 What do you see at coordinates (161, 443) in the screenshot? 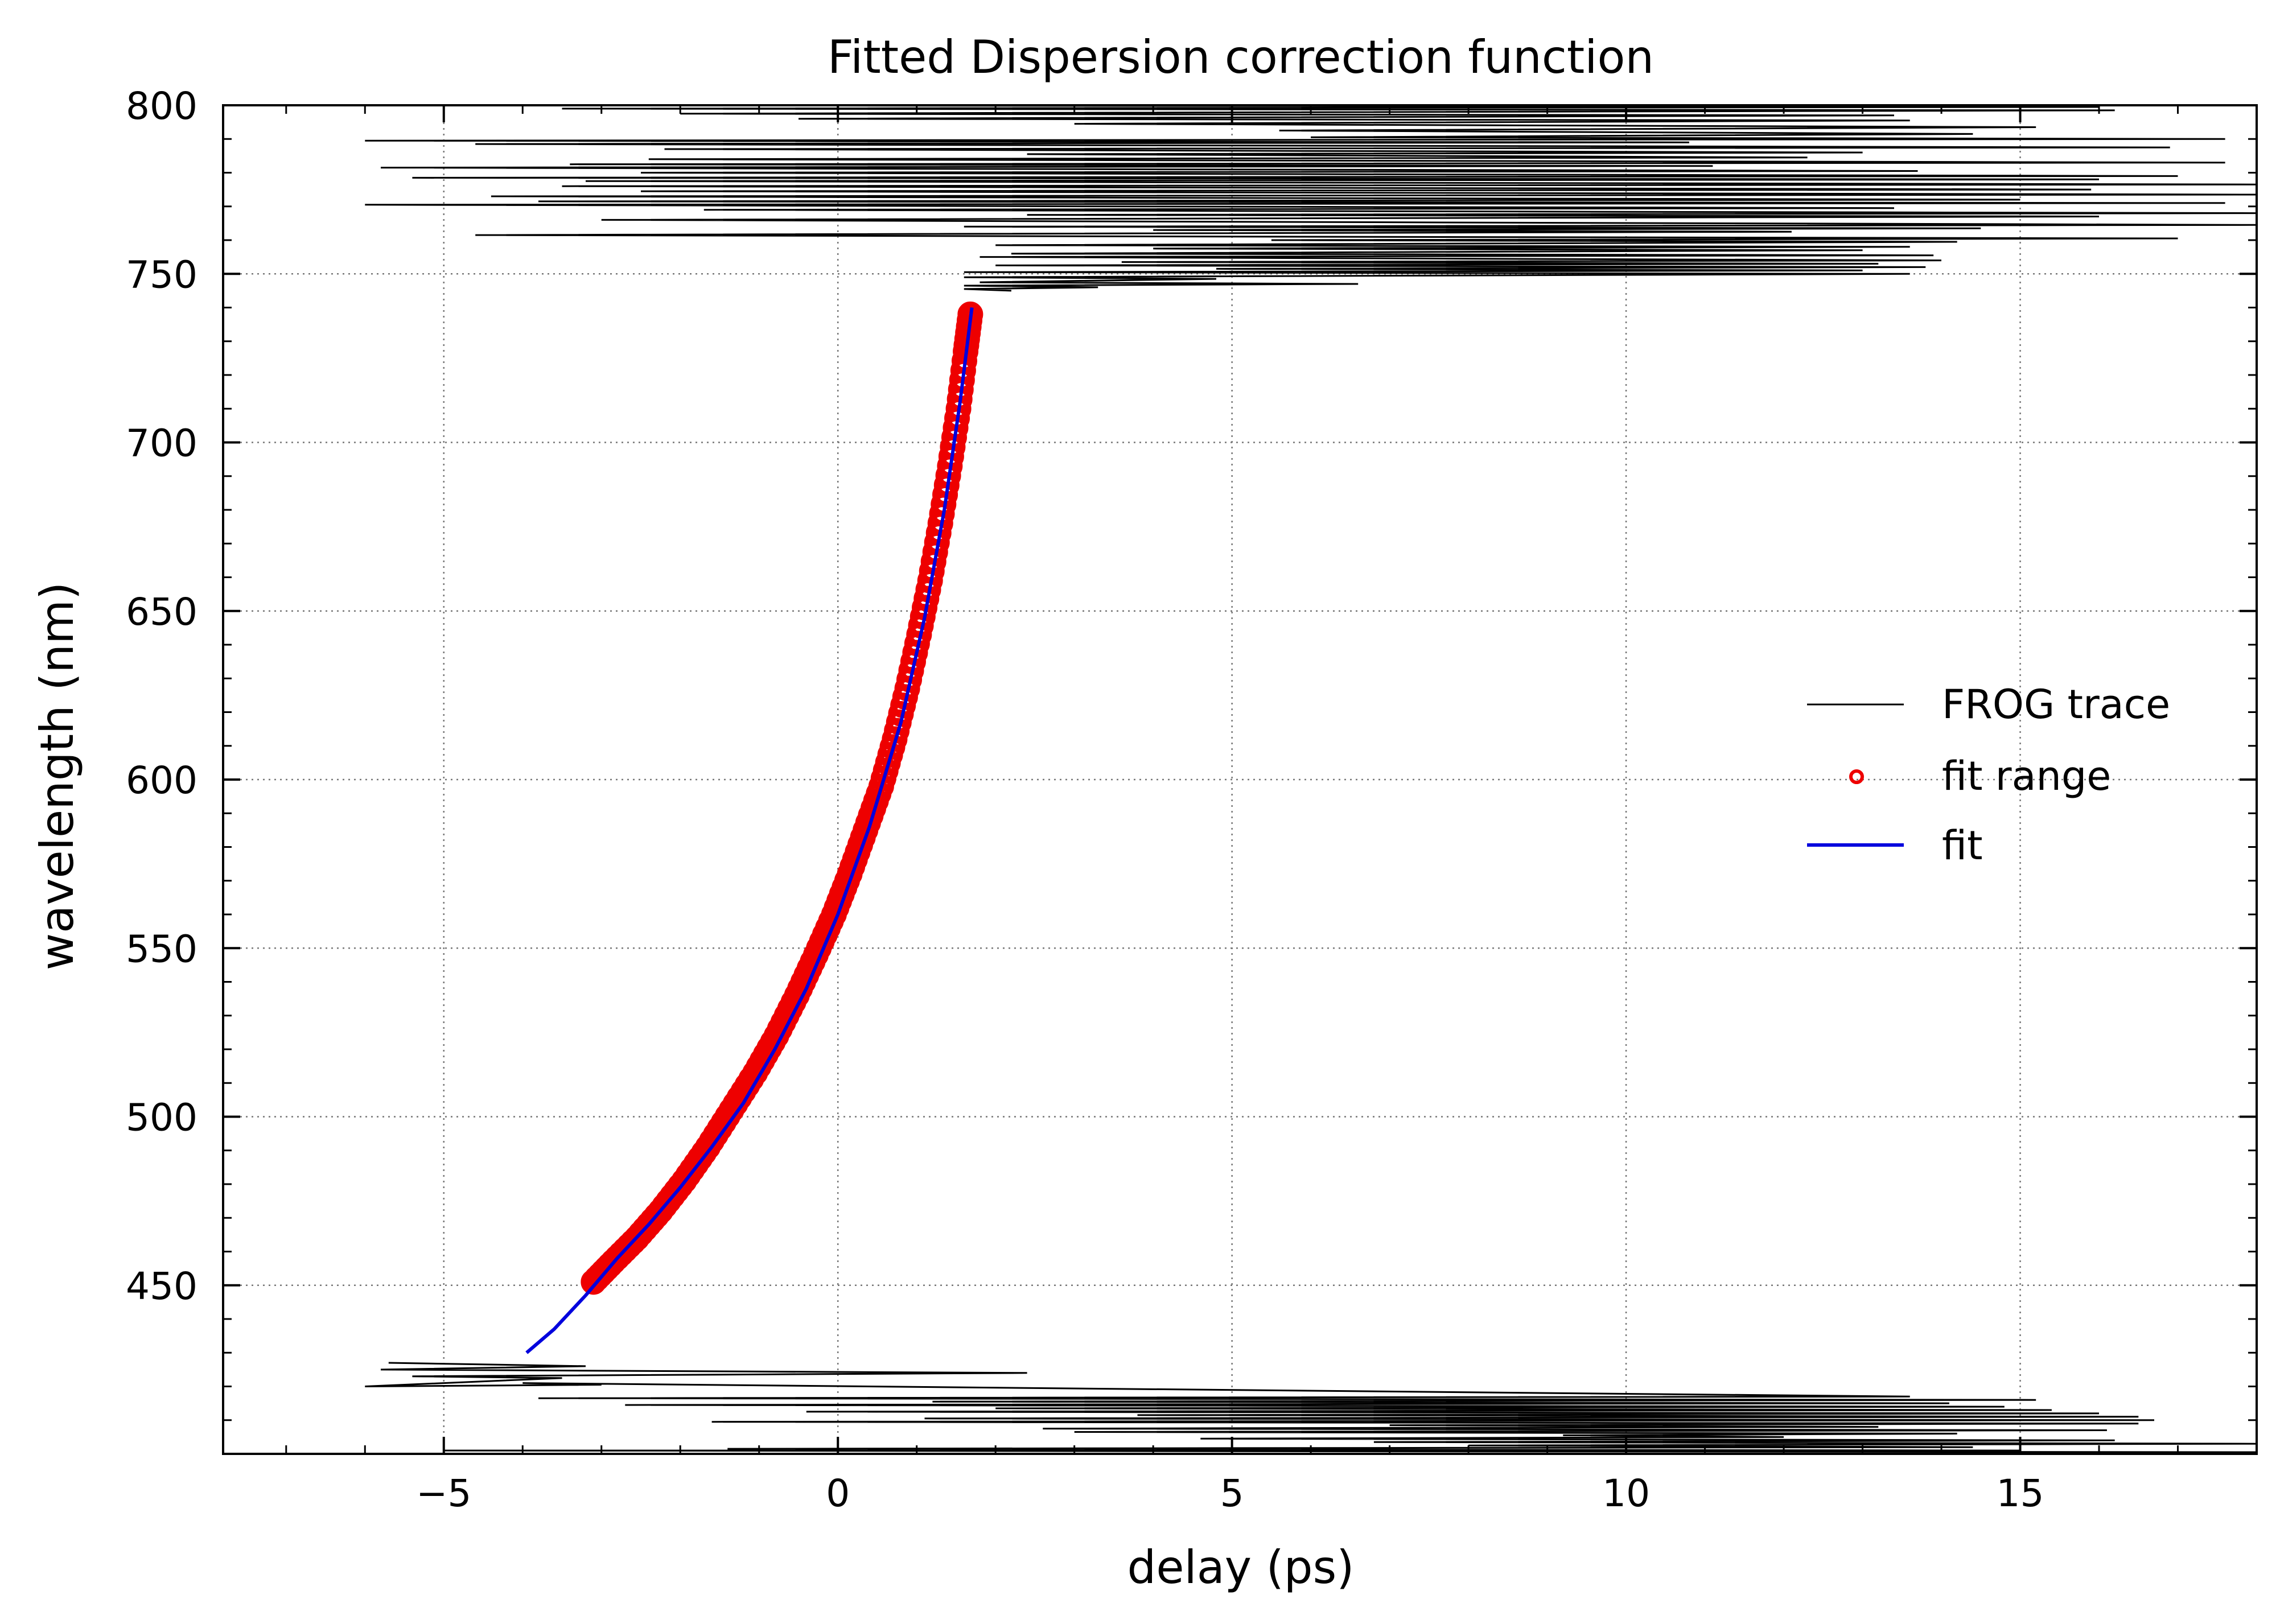
I see `y-tick-label: 700` at bounding box center [161, 443].